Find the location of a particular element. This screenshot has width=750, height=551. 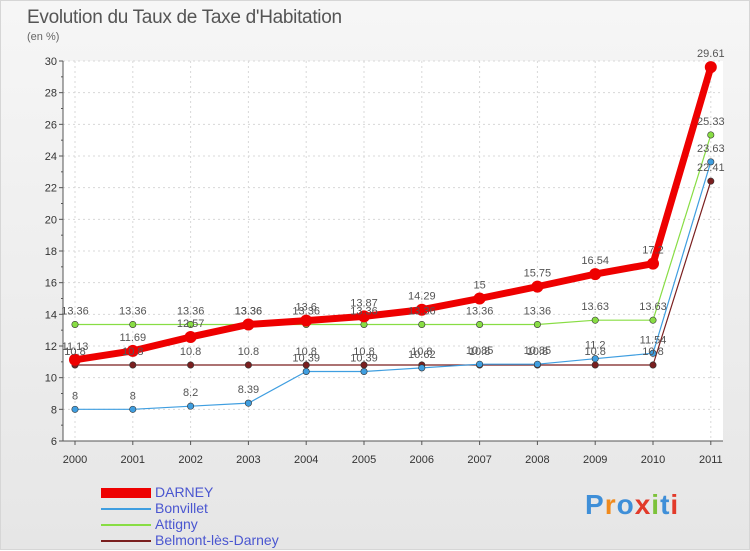

x-tick-label: 2007 is located at coordinates (479, 460).